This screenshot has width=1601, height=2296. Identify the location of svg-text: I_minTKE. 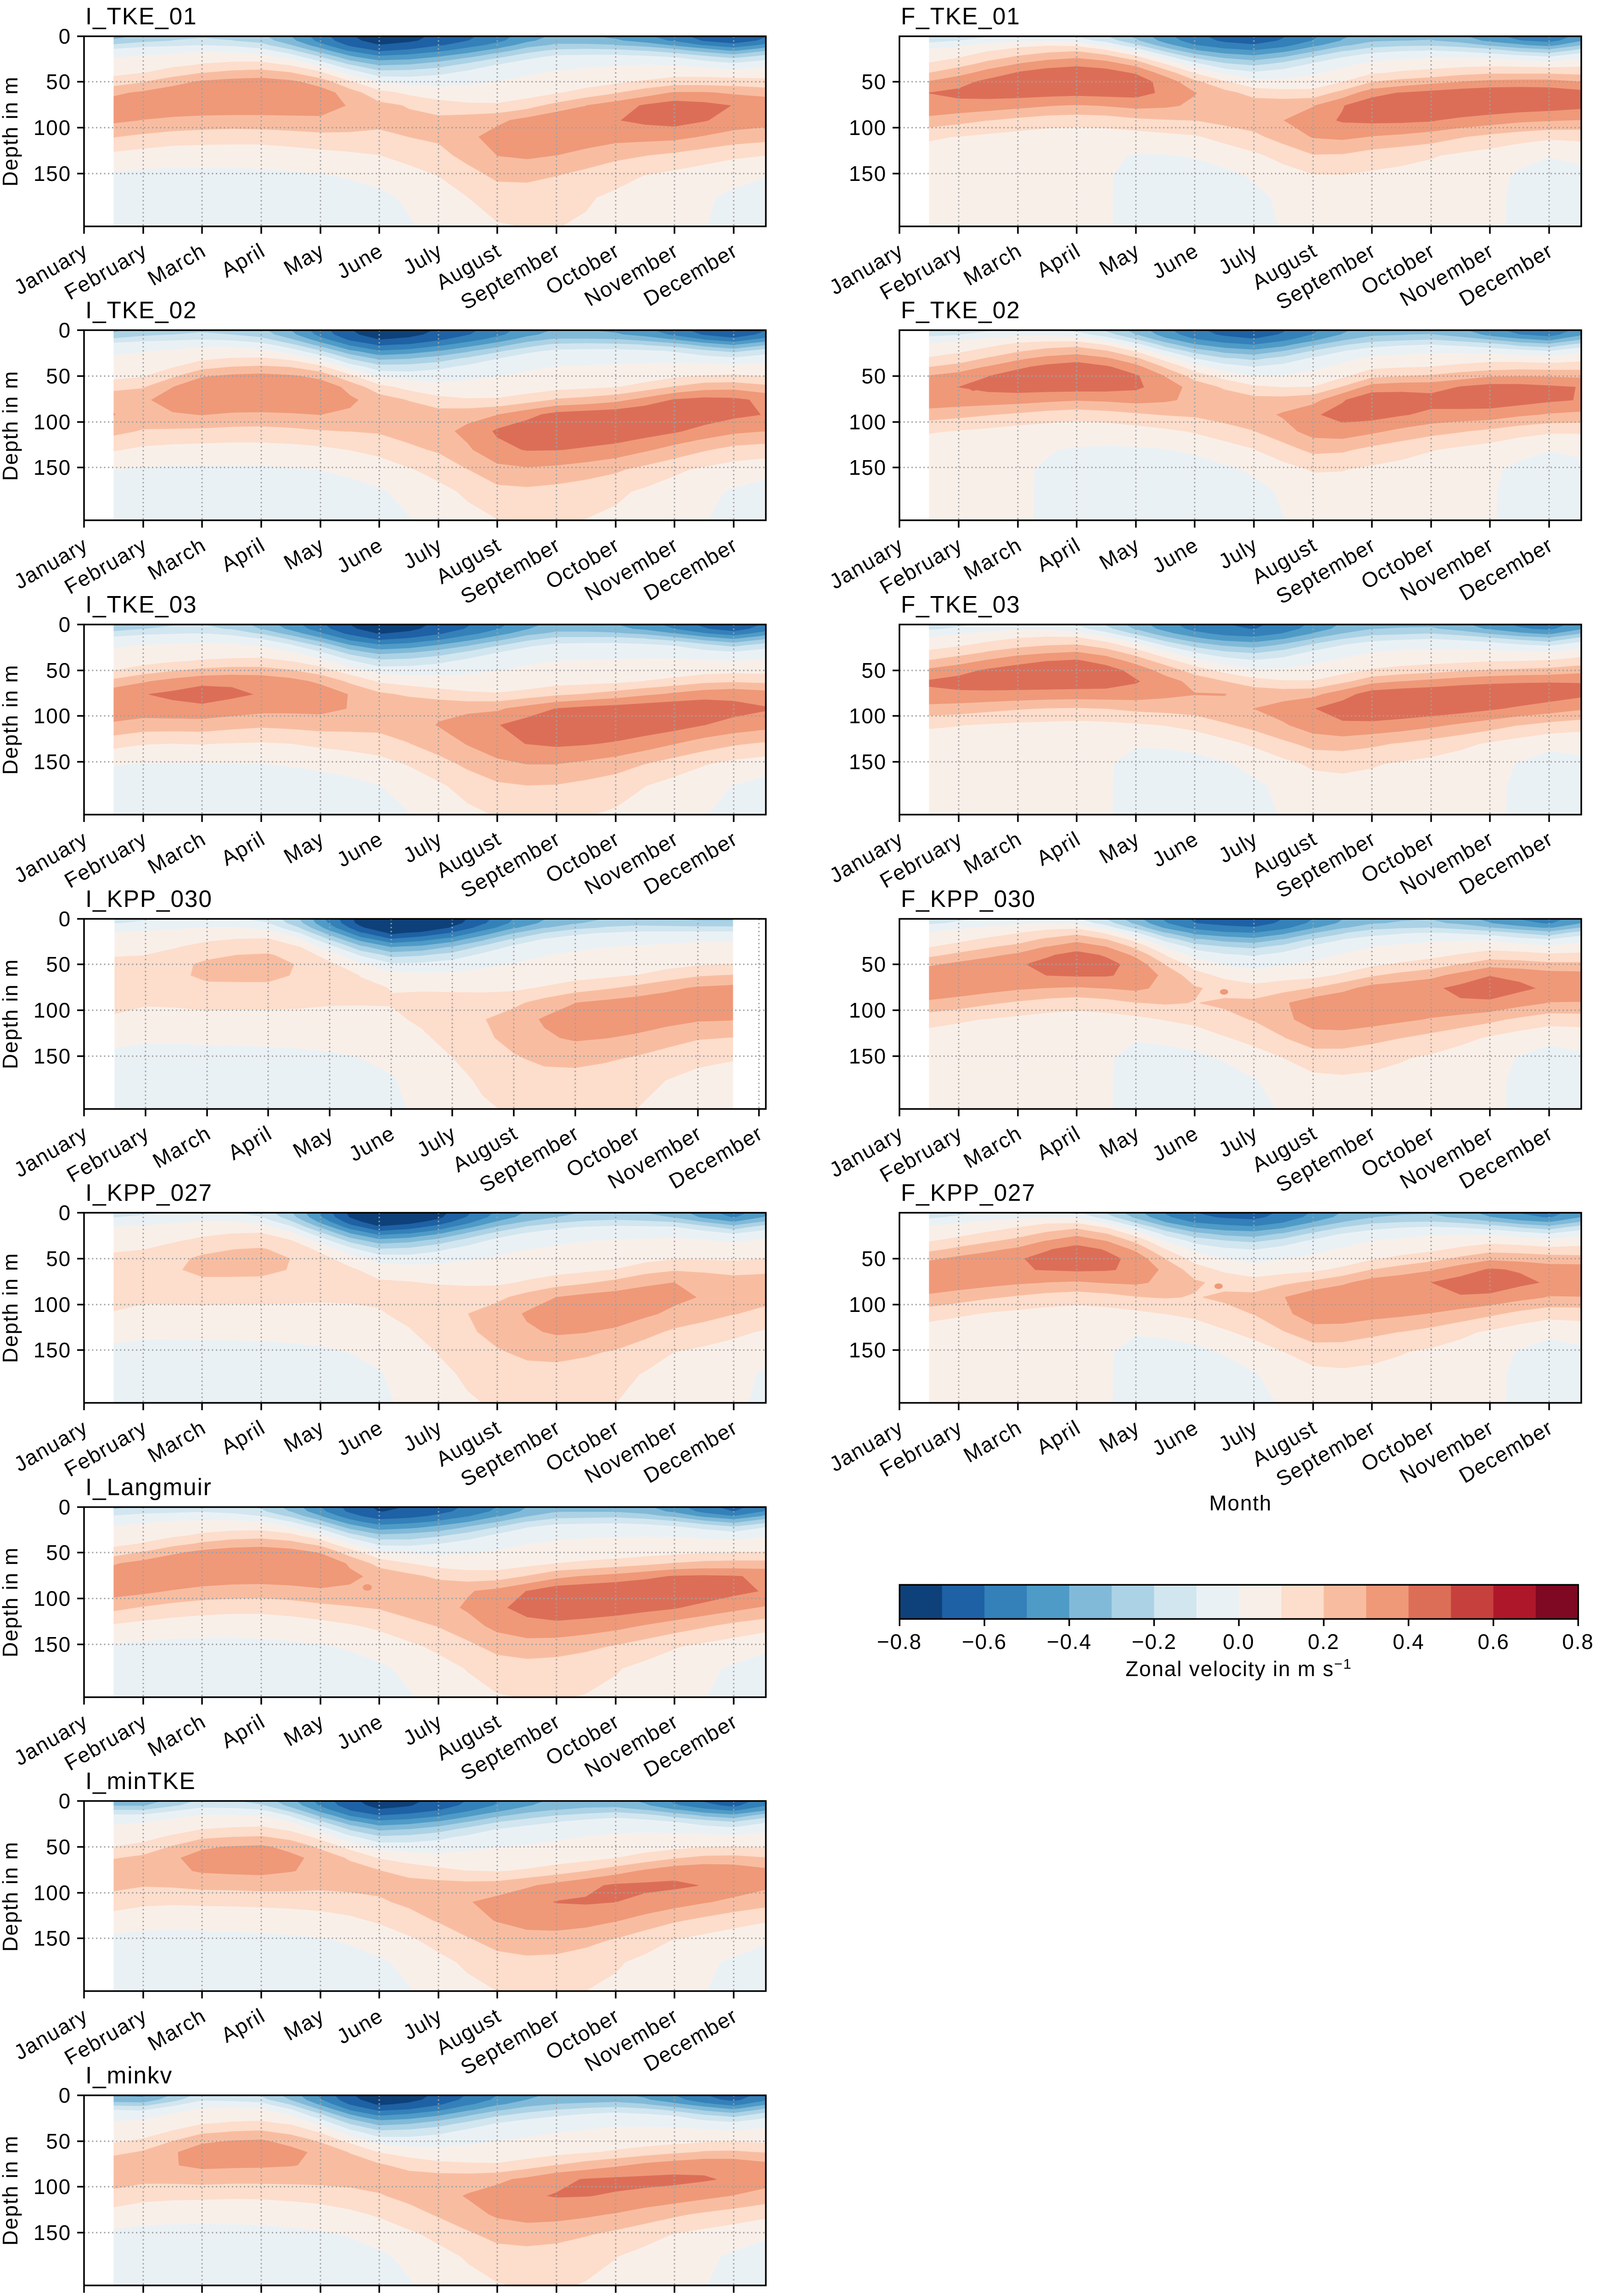
(141, 1781).